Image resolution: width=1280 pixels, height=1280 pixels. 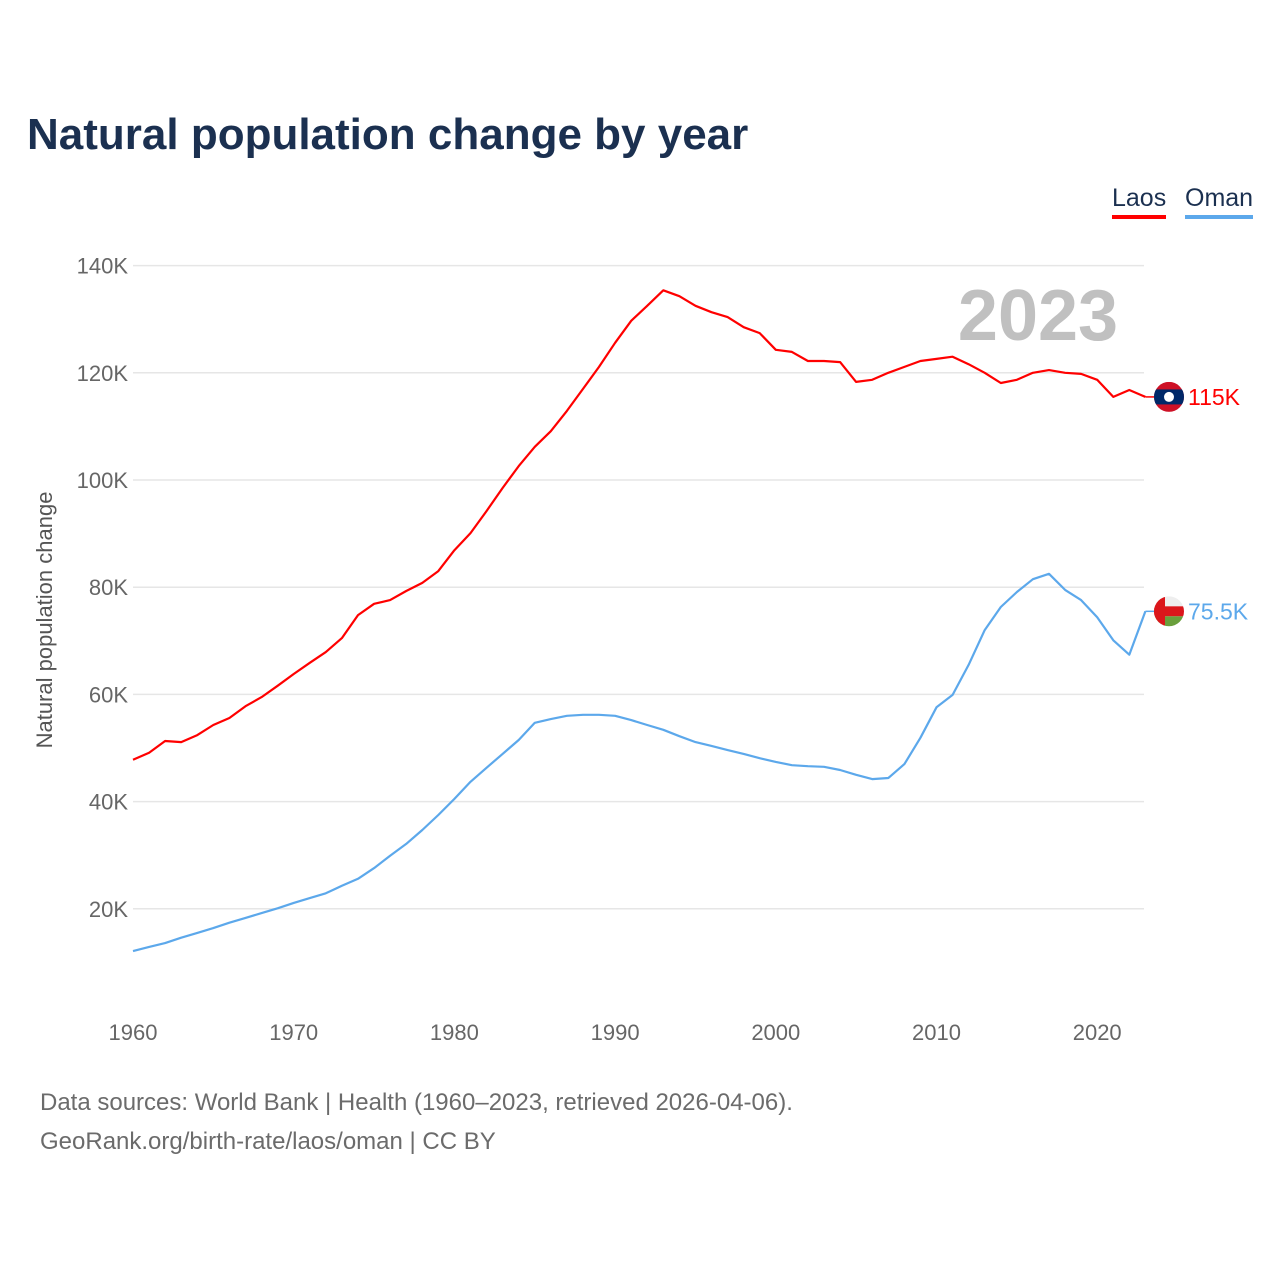 I want to click on x-tick-label: 2020, so click(x=1097, y=1032).